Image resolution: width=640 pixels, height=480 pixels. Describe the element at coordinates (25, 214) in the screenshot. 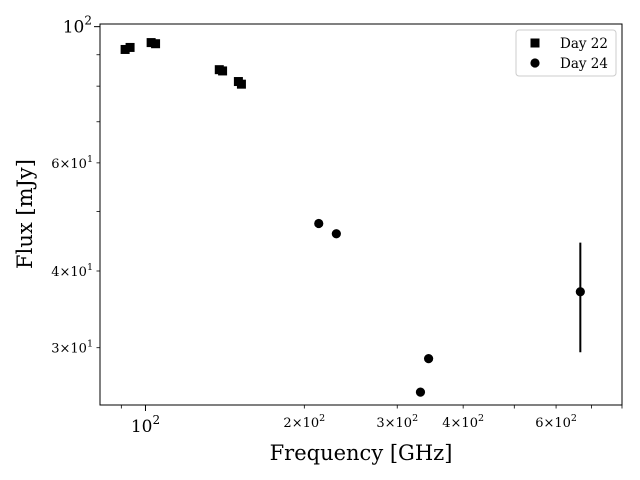

I see `y-axis-label: Flux [mJy]` at that location.